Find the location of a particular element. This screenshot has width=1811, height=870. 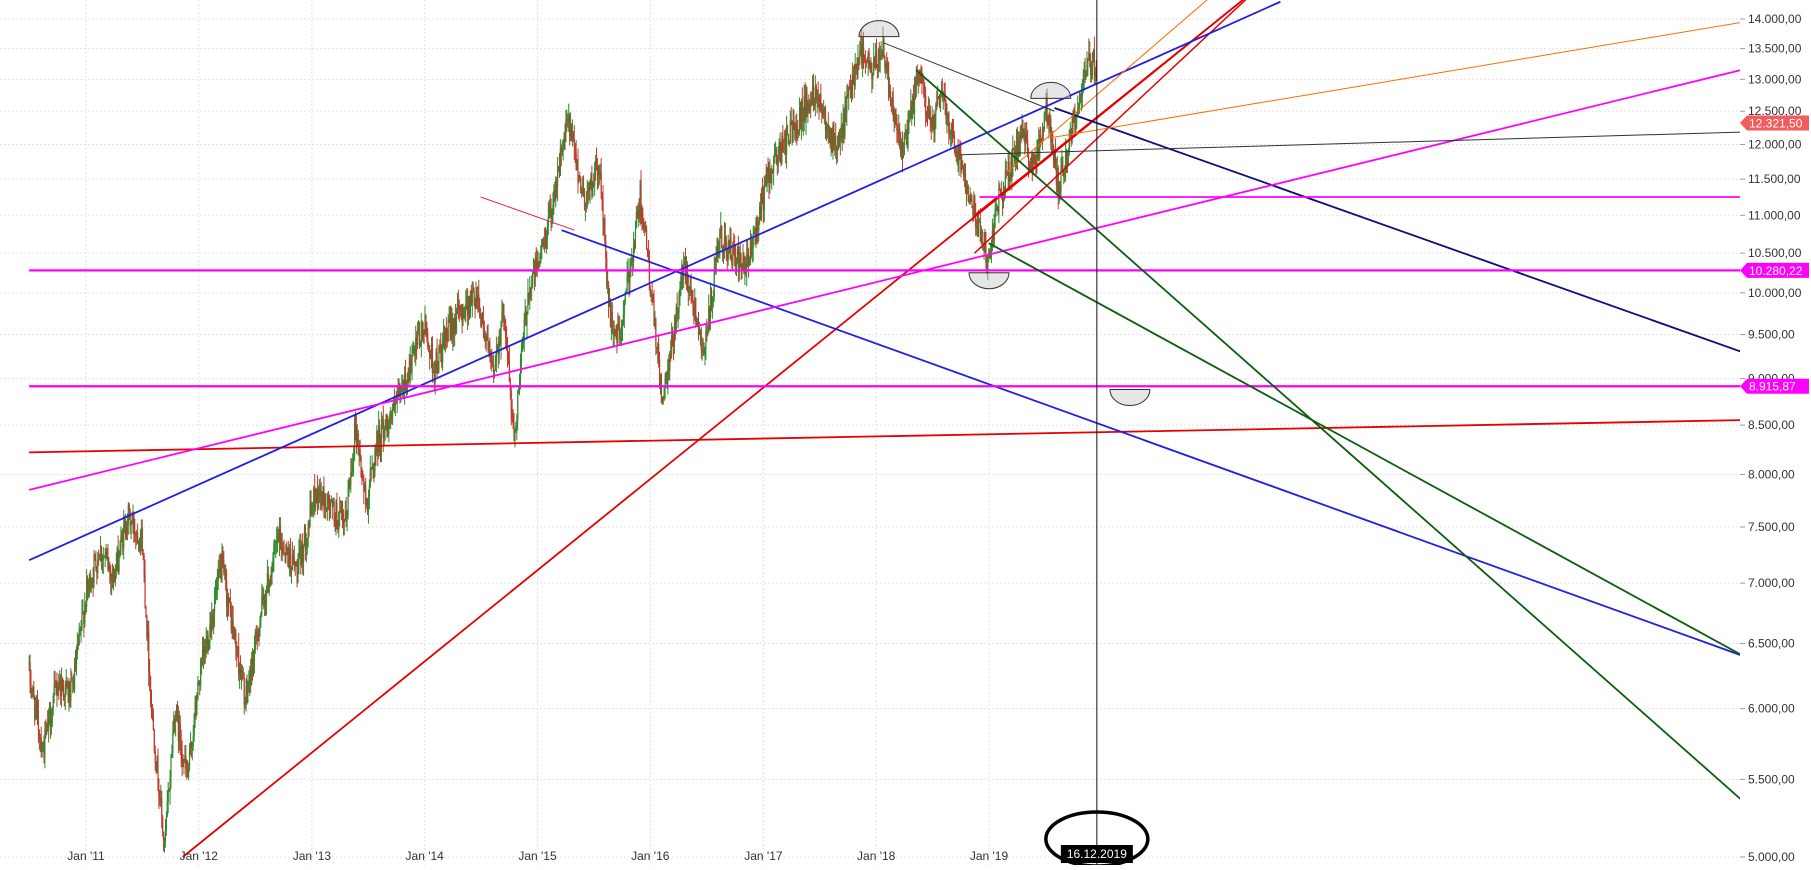

y-tick-label: 9.500,00 is located at coordinates (1771, 335).